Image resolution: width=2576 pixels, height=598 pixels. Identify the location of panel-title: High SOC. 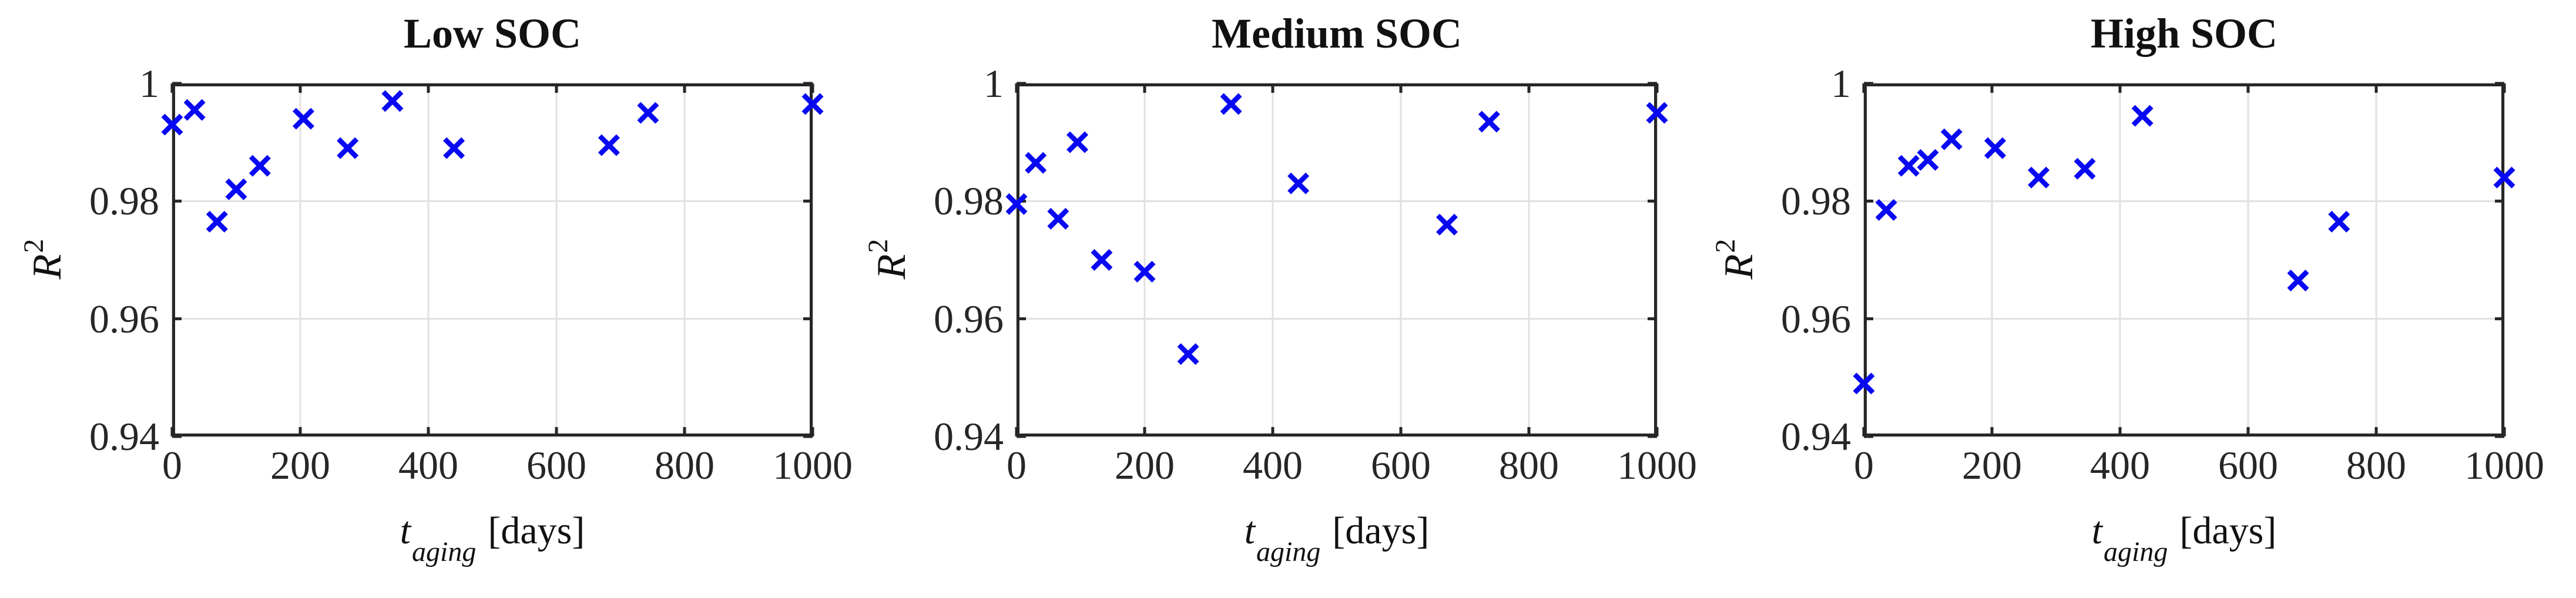
(2184, 34).